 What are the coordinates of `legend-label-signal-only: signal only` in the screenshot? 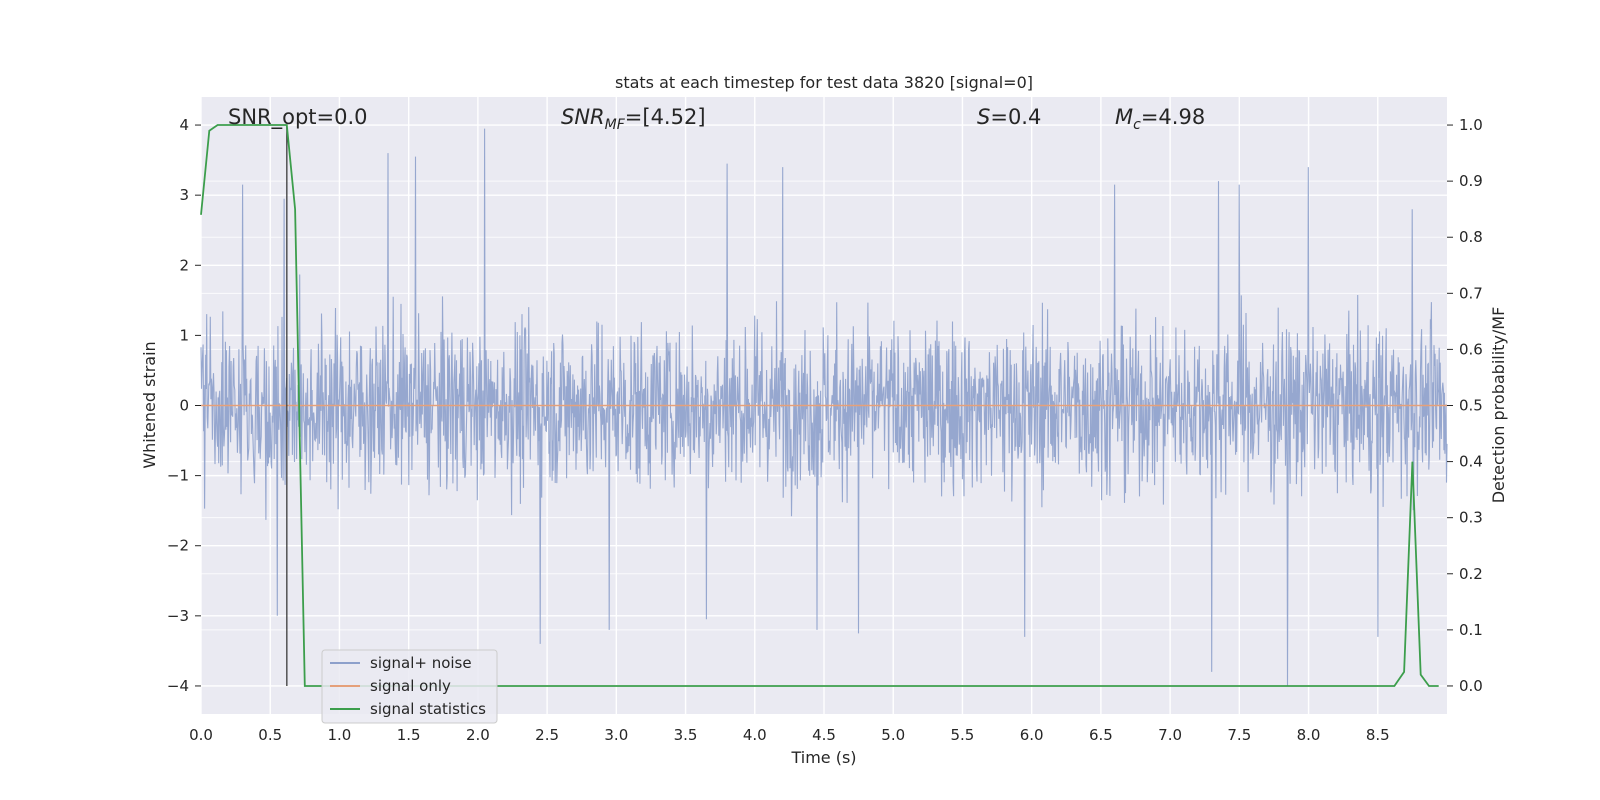 It's located at (410, 686).